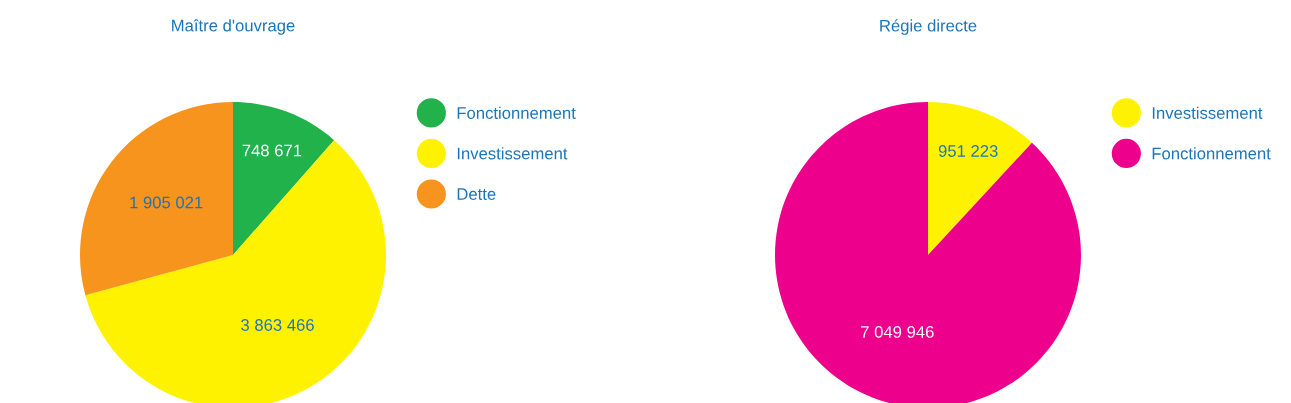  Describe the element at coordinates (272, 150) in the screenshot. I see `data-label: 748 671` at that location.